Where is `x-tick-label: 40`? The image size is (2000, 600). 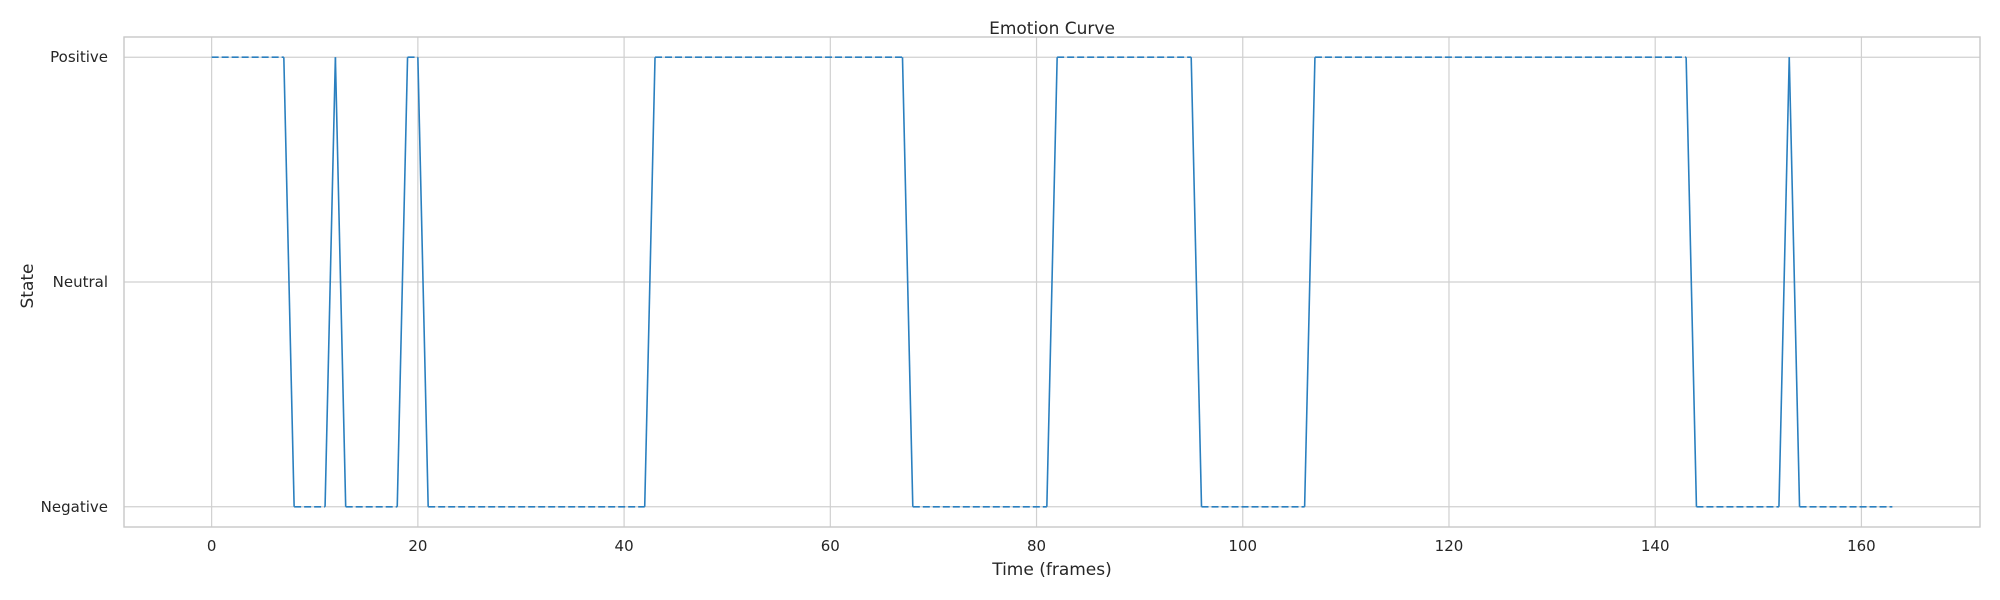 x-tick-label: 40 is located at coordinates (624, 546).